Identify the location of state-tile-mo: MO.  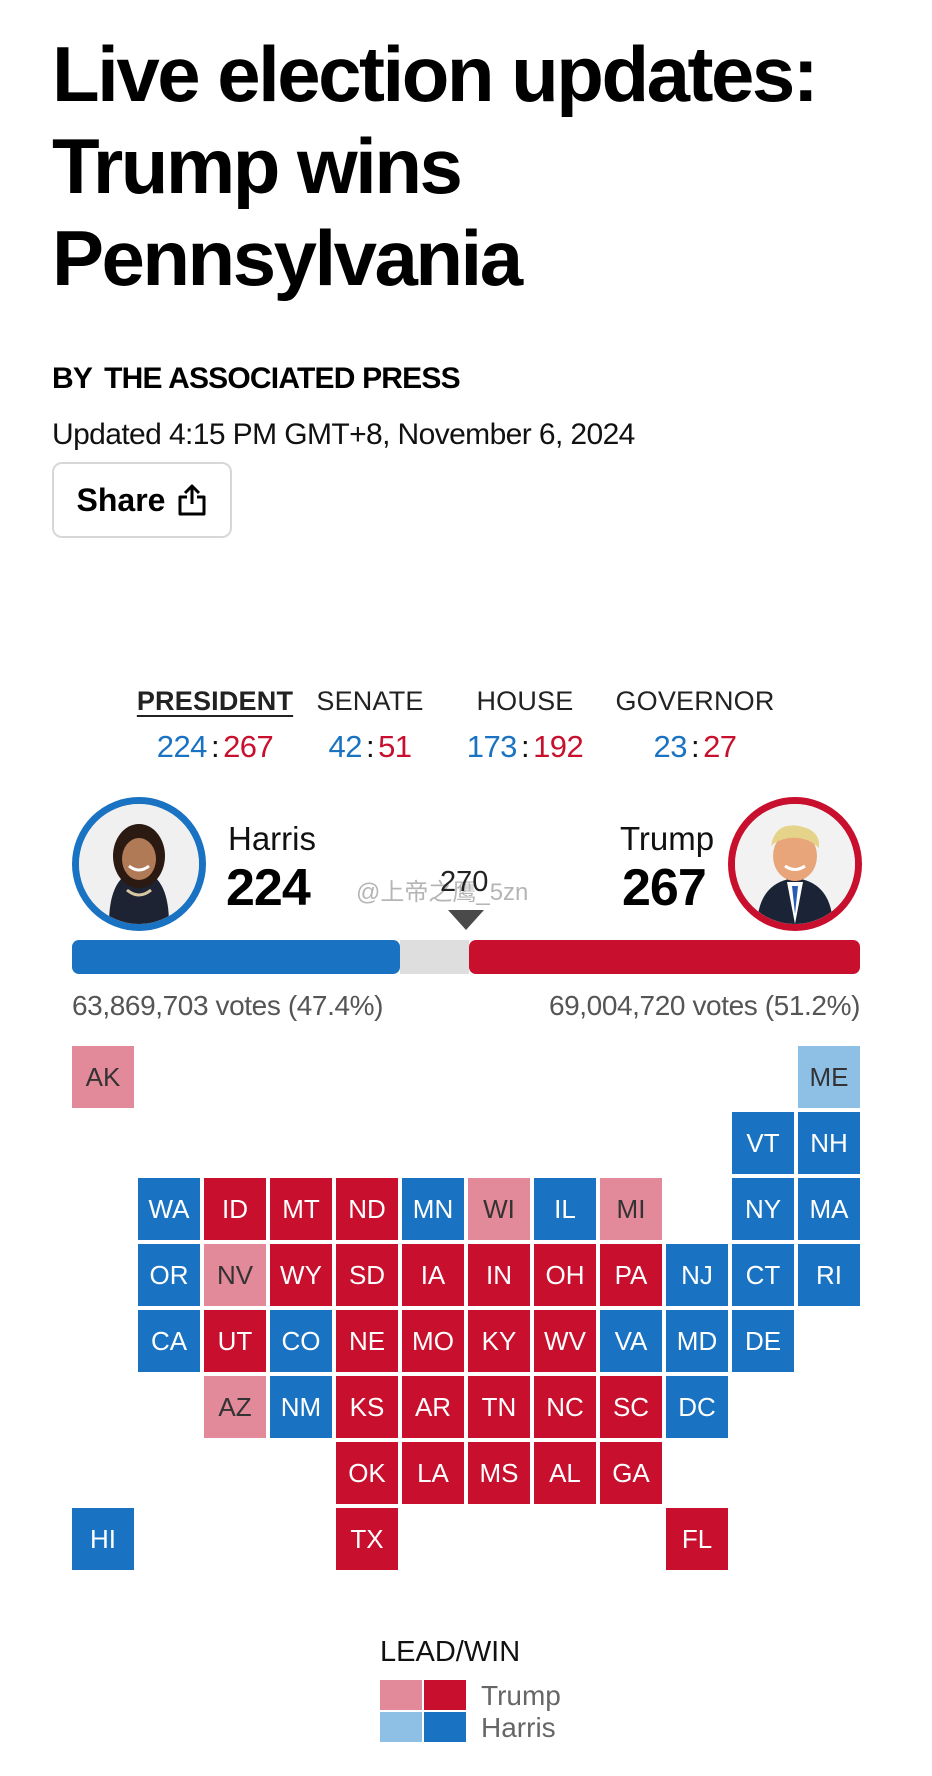
(433, 1341).